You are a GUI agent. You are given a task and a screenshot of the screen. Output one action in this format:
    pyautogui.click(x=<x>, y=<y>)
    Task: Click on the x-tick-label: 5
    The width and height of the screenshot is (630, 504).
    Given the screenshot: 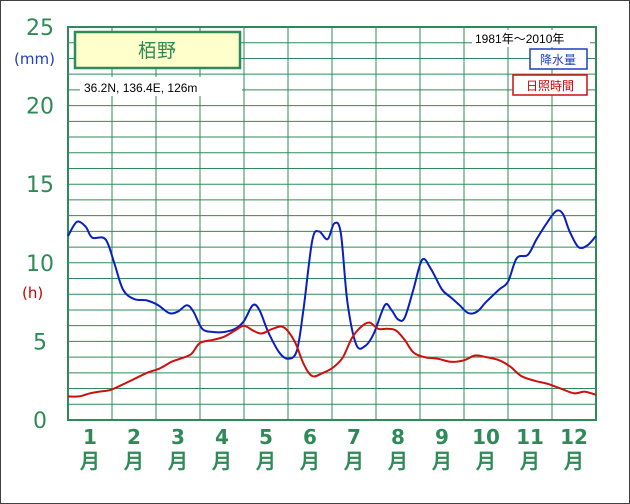 What is the action you would take?
    pyautogui.click(x=266, y=437)
    